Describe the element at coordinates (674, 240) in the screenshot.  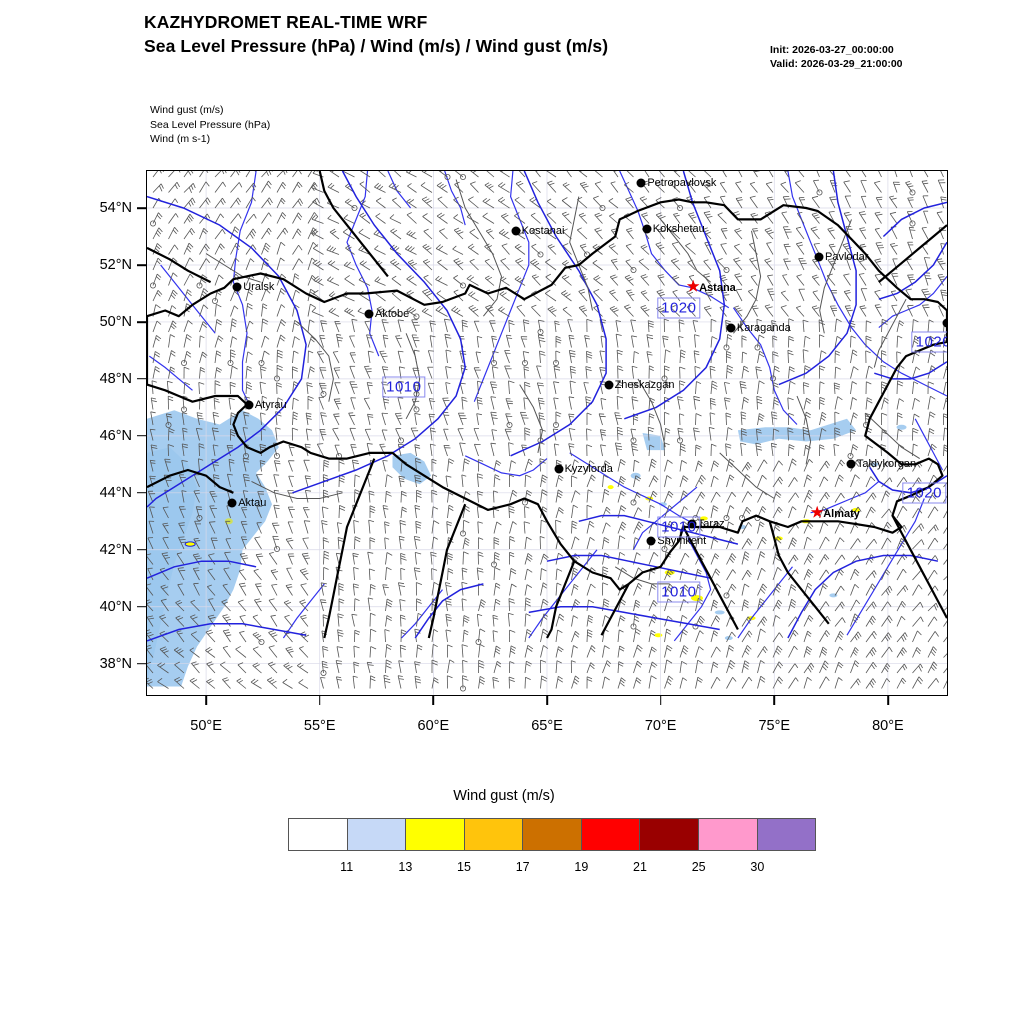
I see `river` at that location.